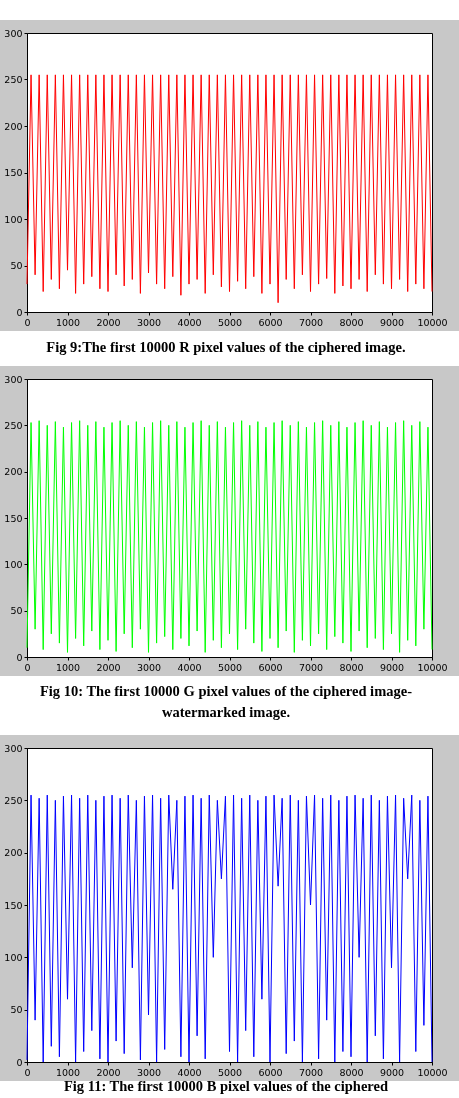 The height and width of the screenshot is (1098, 459). Describe the element at coordinates (226, 702) in the screenshot. I see `text: Fig 10: The first 10000 G pixel values of the ciphered image-watermarked image.` at that location.